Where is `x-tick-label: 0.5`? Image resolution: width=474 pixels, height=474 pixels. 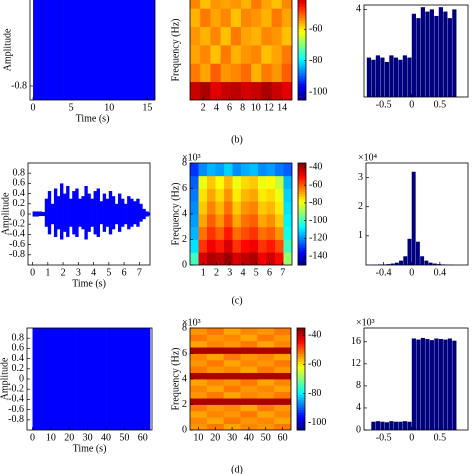 x-tick-label: 0.5 is located at coordinates (440, 104).